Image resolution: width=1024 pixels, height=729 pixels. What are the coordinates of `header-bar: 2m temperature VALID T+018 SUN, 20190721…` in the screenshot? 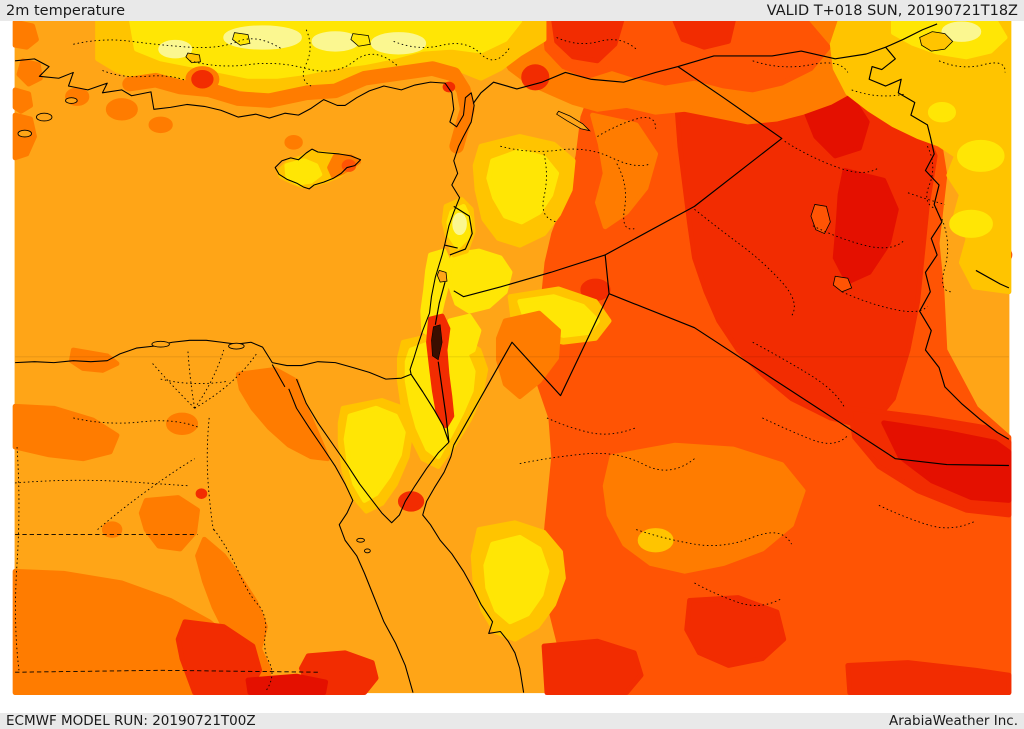 It's located at (512, 10).